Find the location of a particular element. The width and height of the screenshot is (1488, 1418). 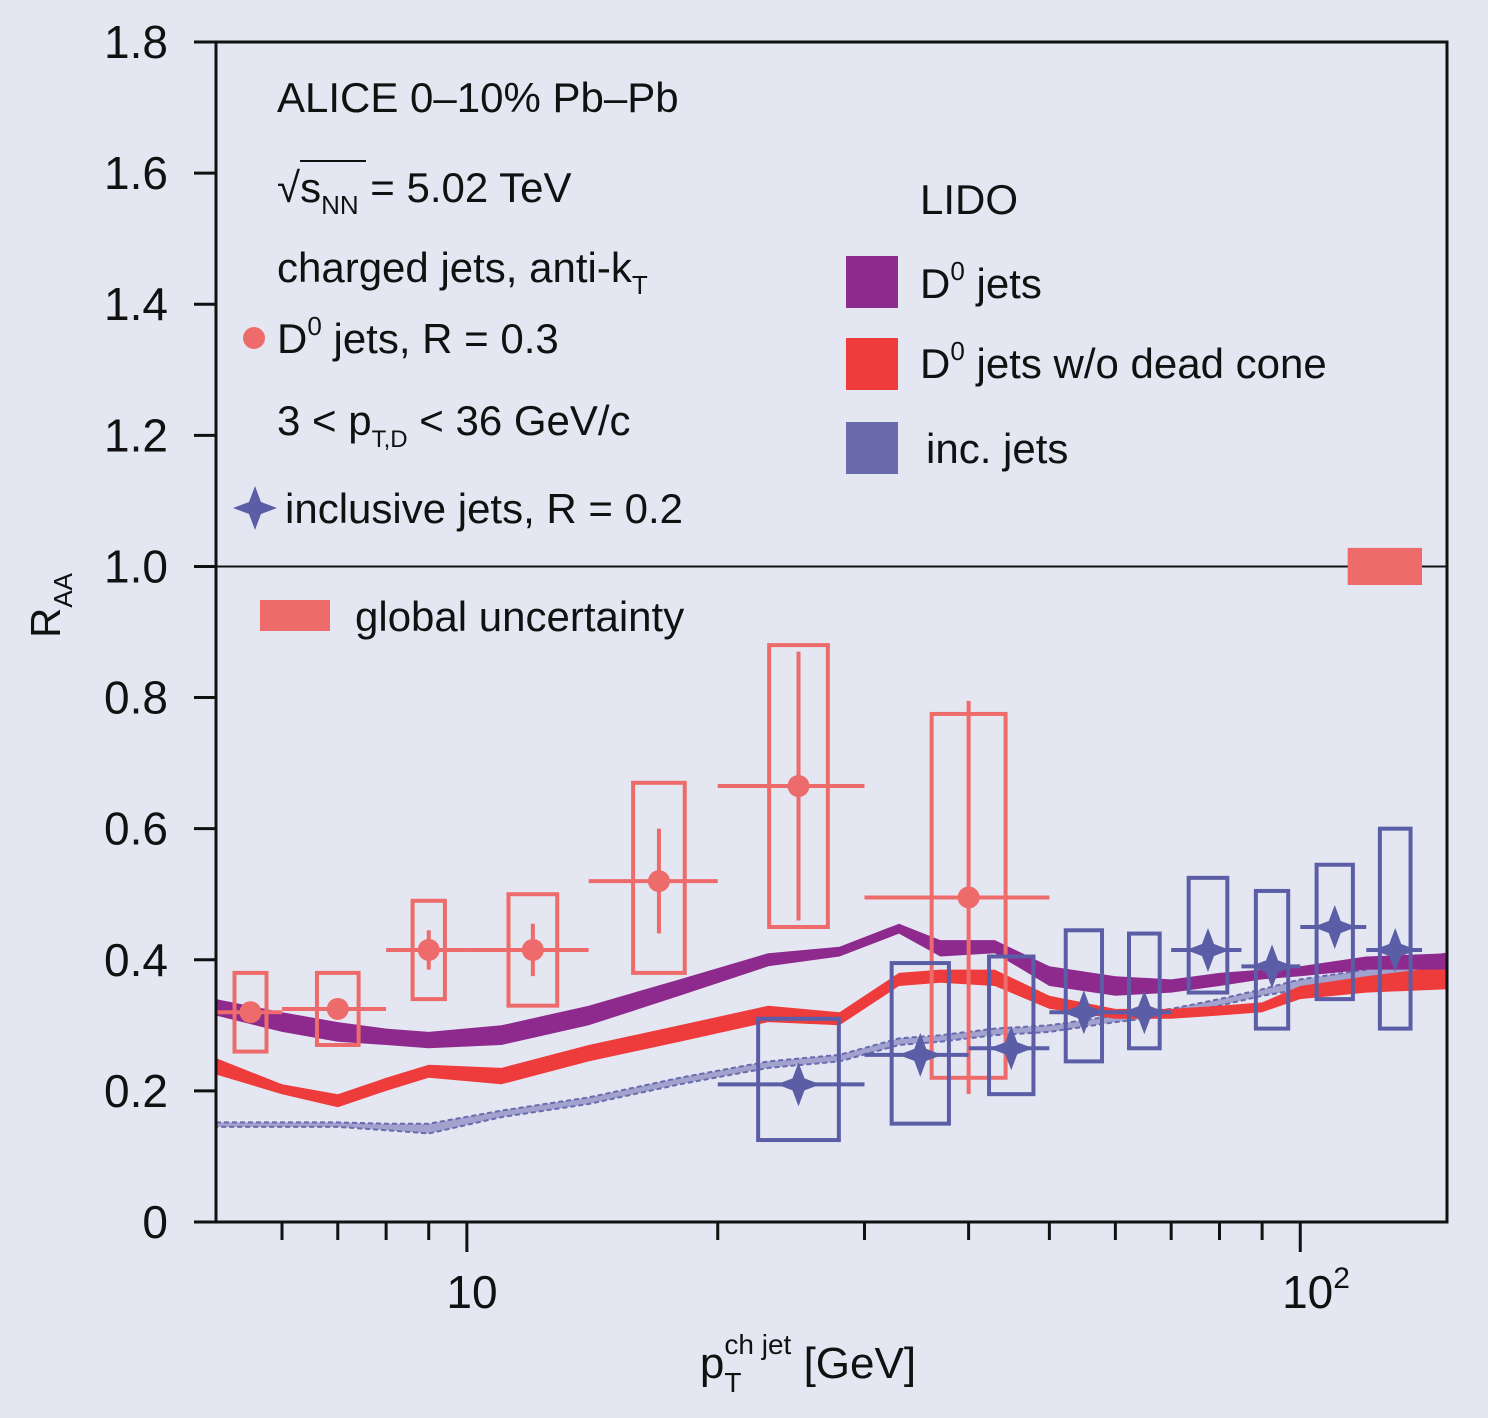

y-tick-label: 0 is located at coordinates (155, 1222).